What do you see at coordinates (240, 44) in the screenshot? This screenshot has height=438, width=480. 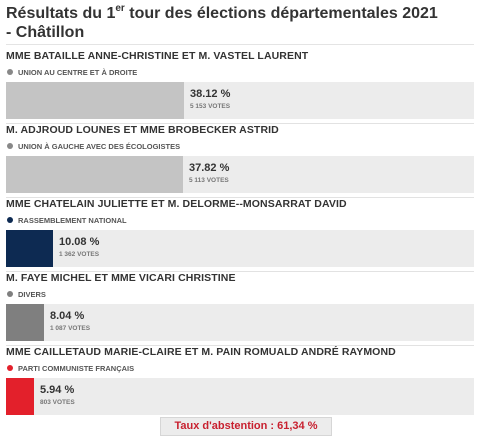 I see `title-divider` at bounding box center [240, 44].